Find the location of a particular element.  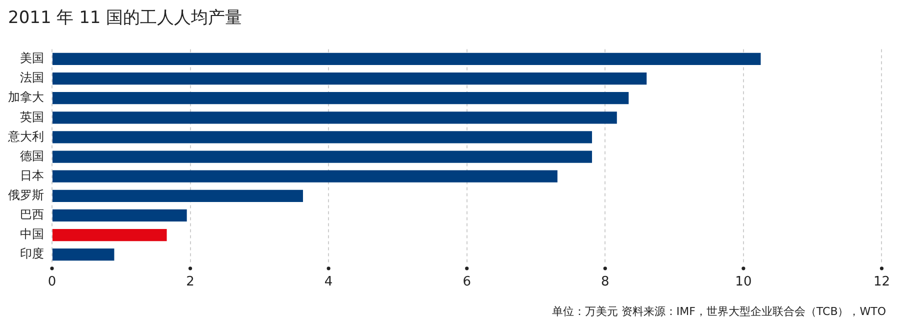

x-tick-label: 6 is located at coordinates (467, 282).